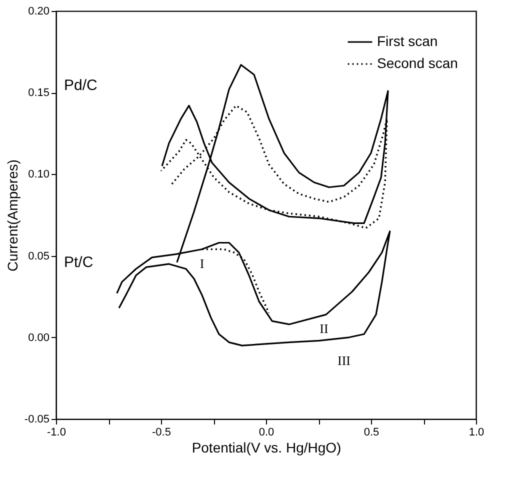 This screenshot has height=488, width=514. What do you see at coordinates (161, 432) in the screenshot?
I see `x-tick-label: -0.5` at bounding box center [161, 432].